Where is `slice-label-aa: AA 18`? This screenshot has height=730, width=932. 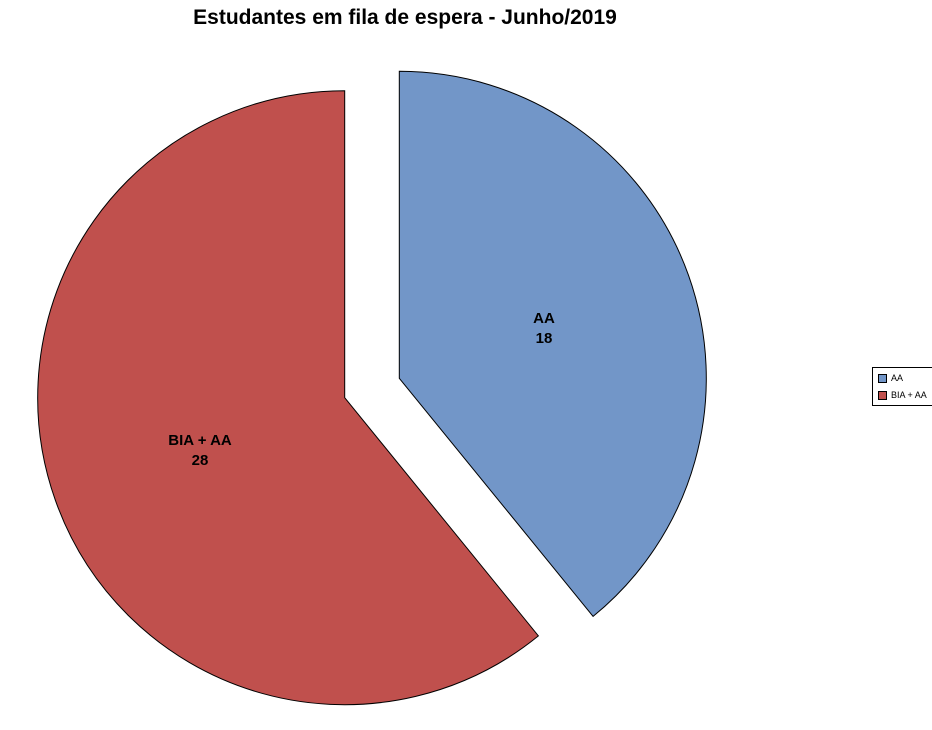 slice-label-aa: AA 18 is located at coordinates (544, 328).